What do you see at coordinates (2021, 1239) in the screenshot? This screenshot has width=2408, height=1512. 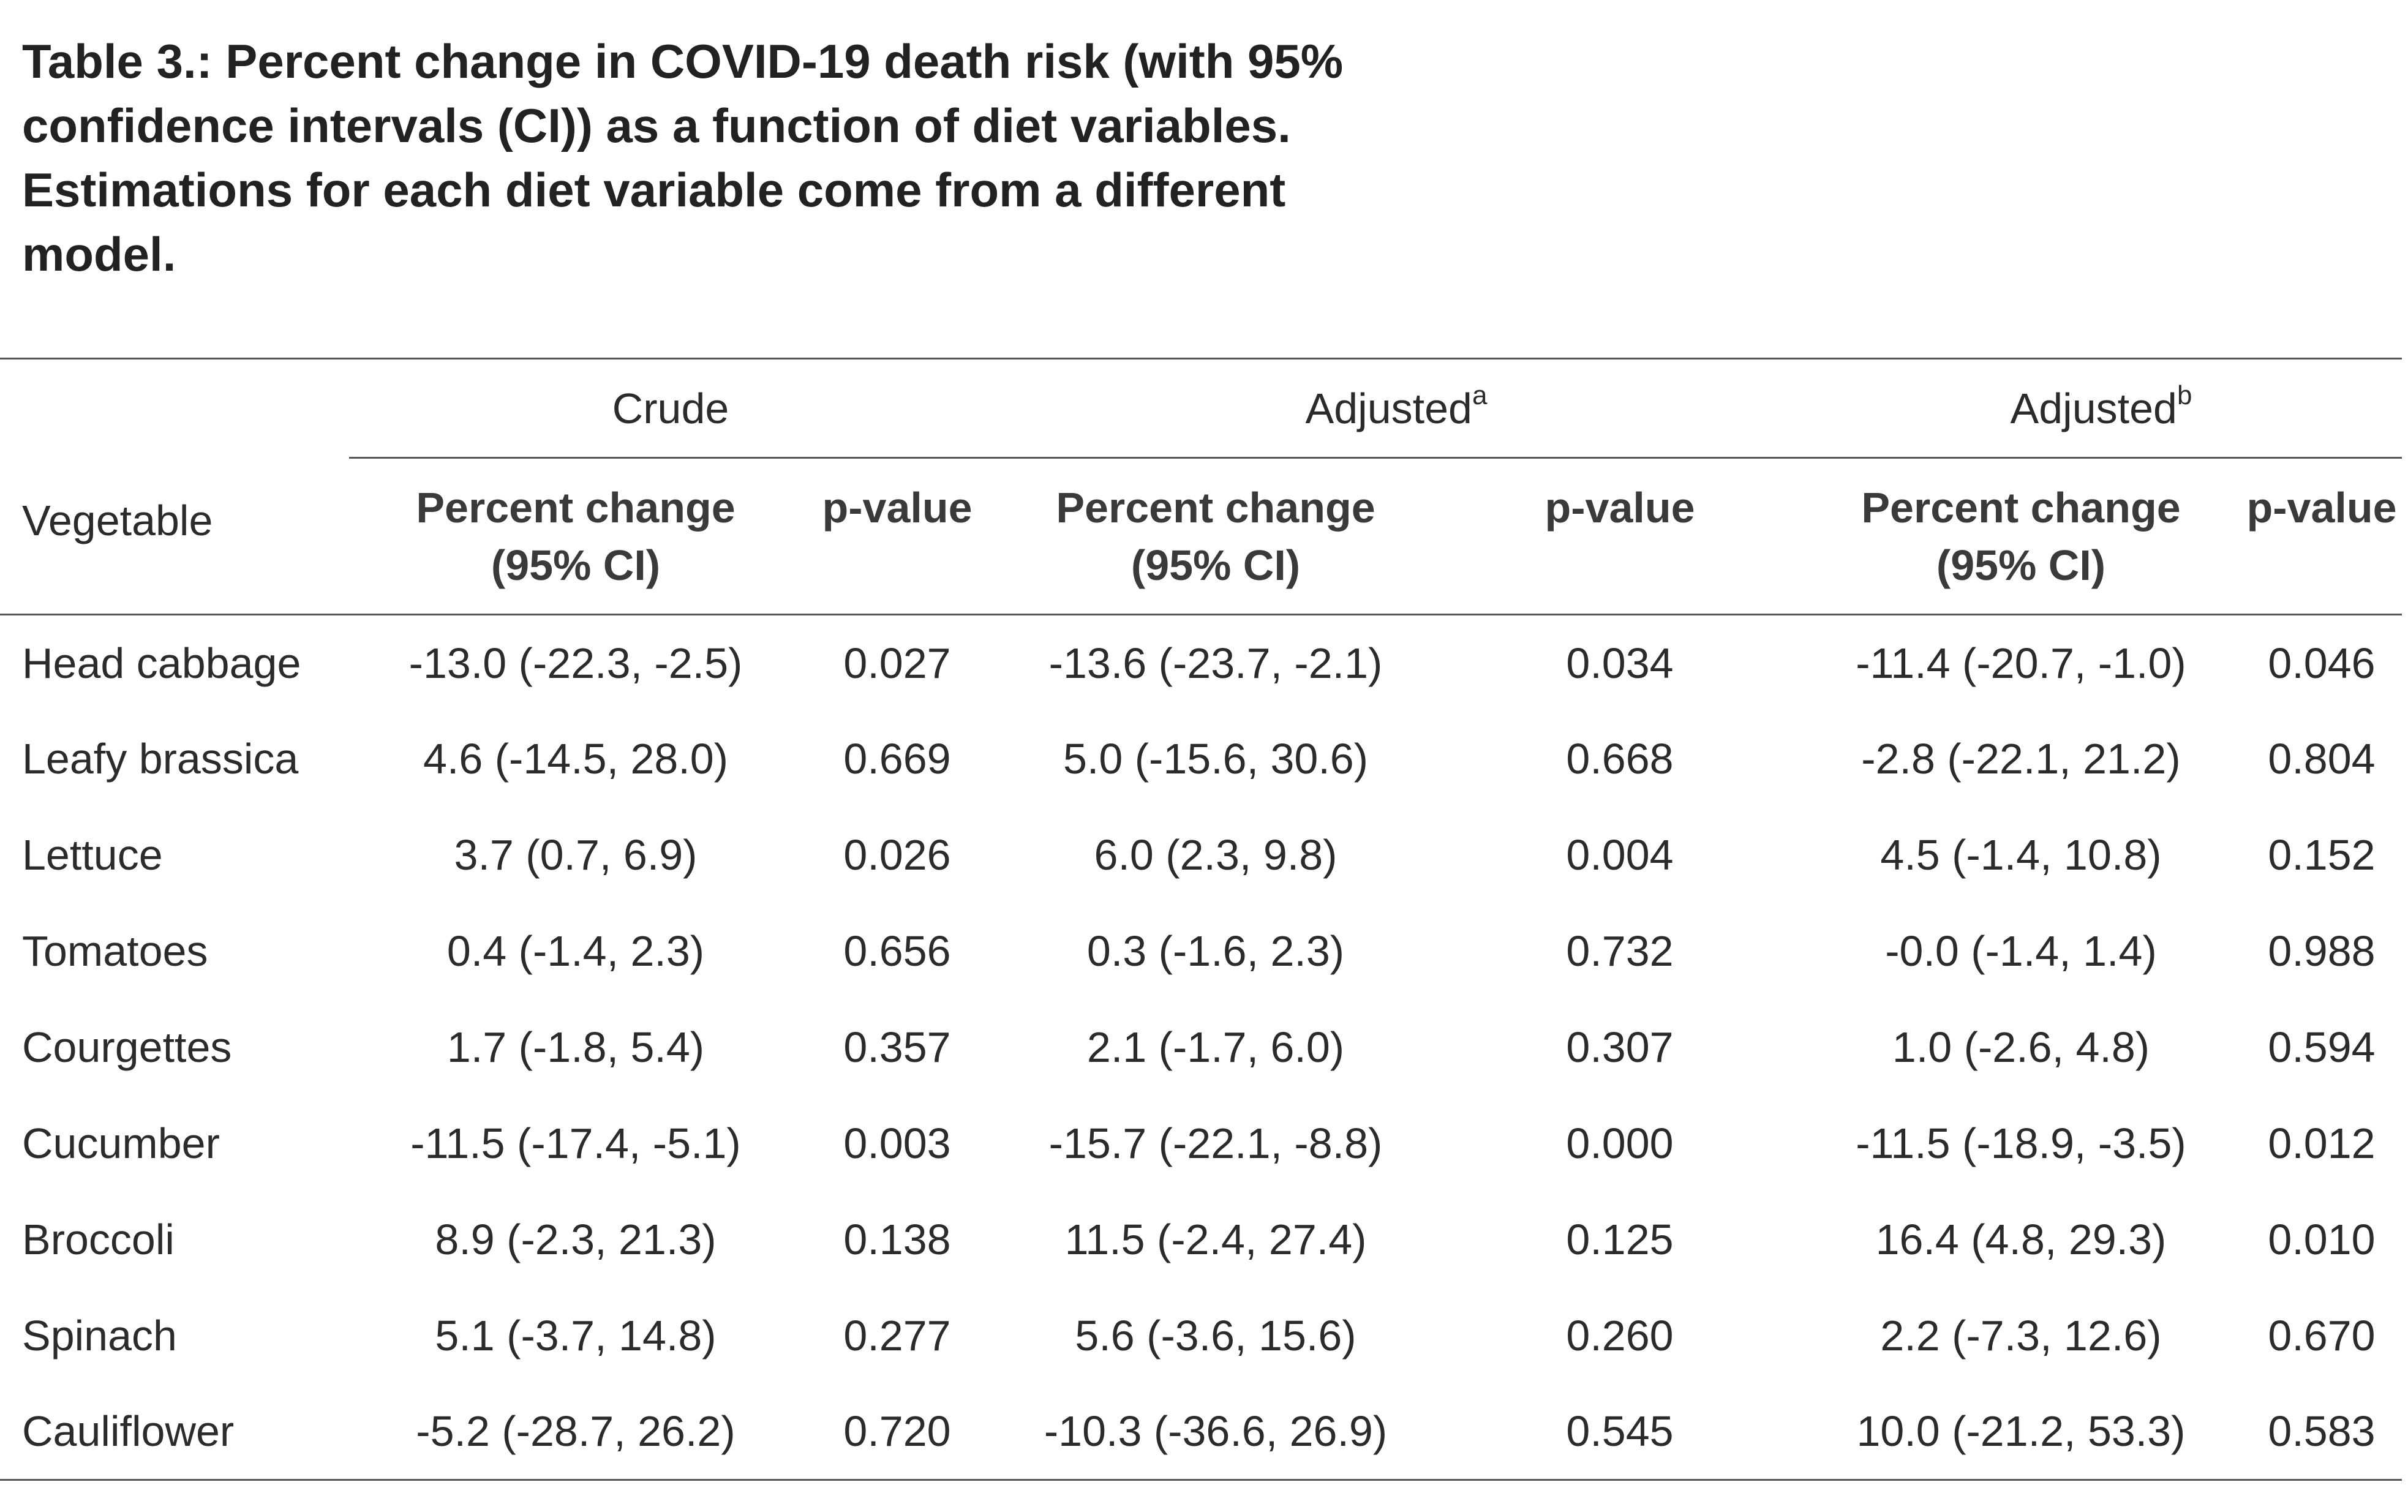 I see `adjusted-b-percent-change-cell: 16.4 (4.8, 29.3)` at bounding box center [2021, 1239].